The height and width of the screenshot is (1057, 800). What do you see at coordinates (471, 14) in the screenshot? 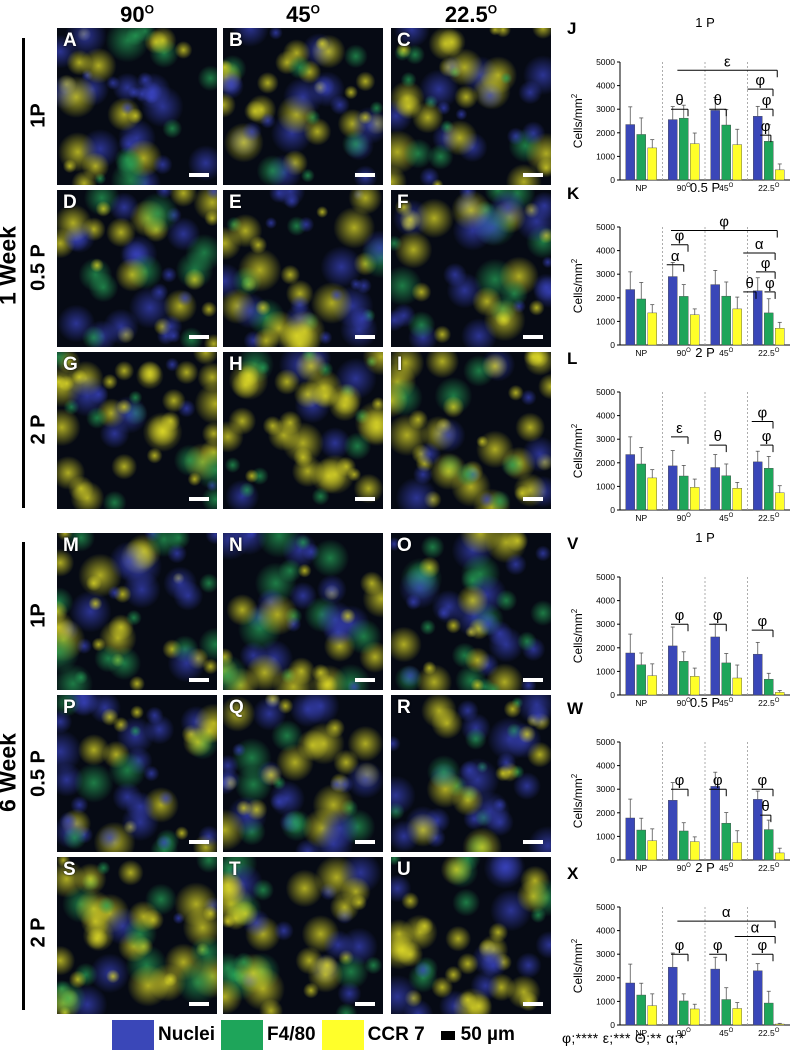
I see `column-header-22-5: 22.5O` at bounding box center [471, 14].